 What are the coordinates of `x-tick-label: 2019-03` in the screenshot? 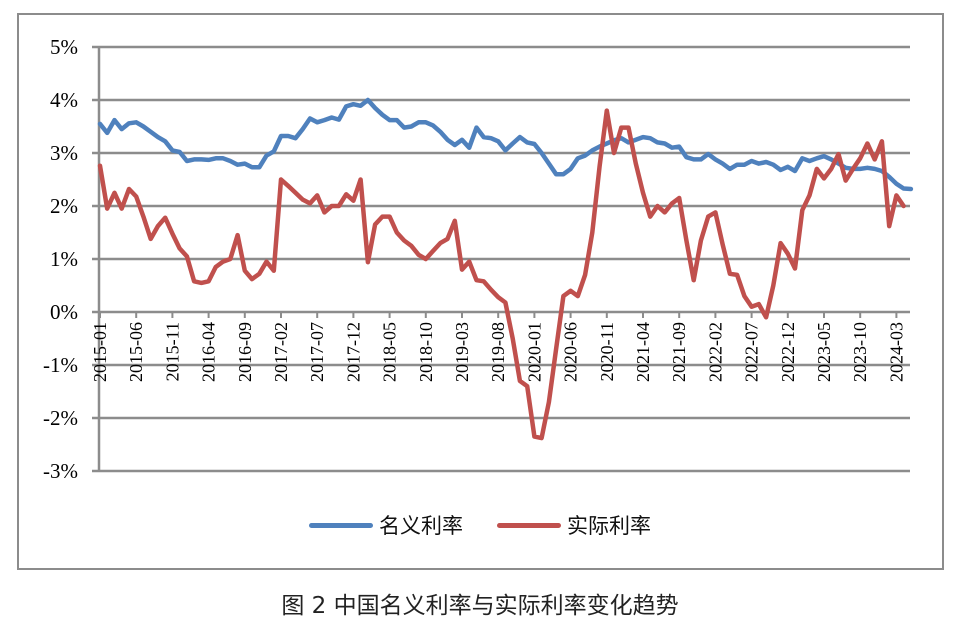 It's located at (462, 352).